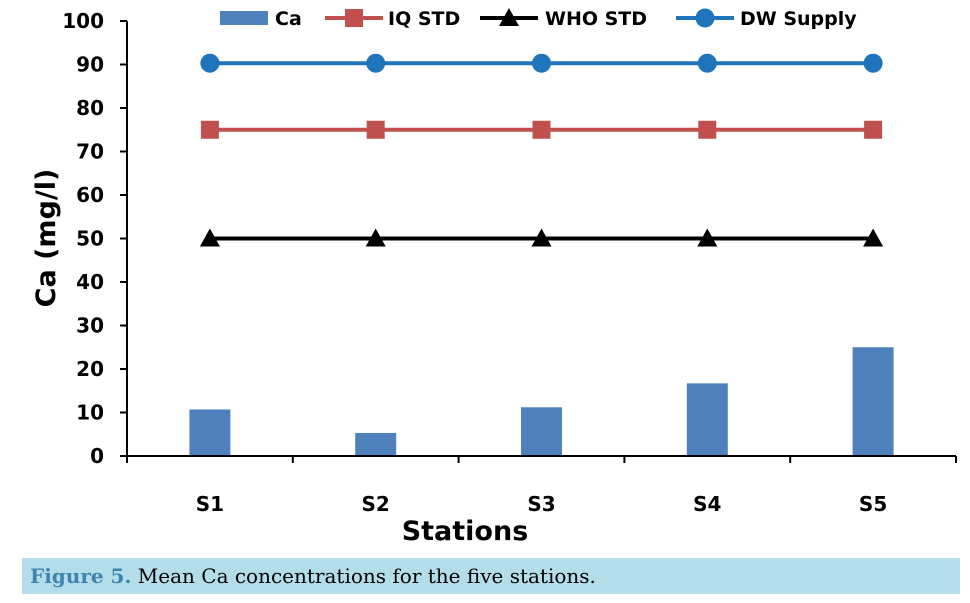 Image resolution: width=970 pixels, height=603 pixels. Describe the element at coordinates (541, 237) in the screenshot. I see `point-who-std-s3` at that location.